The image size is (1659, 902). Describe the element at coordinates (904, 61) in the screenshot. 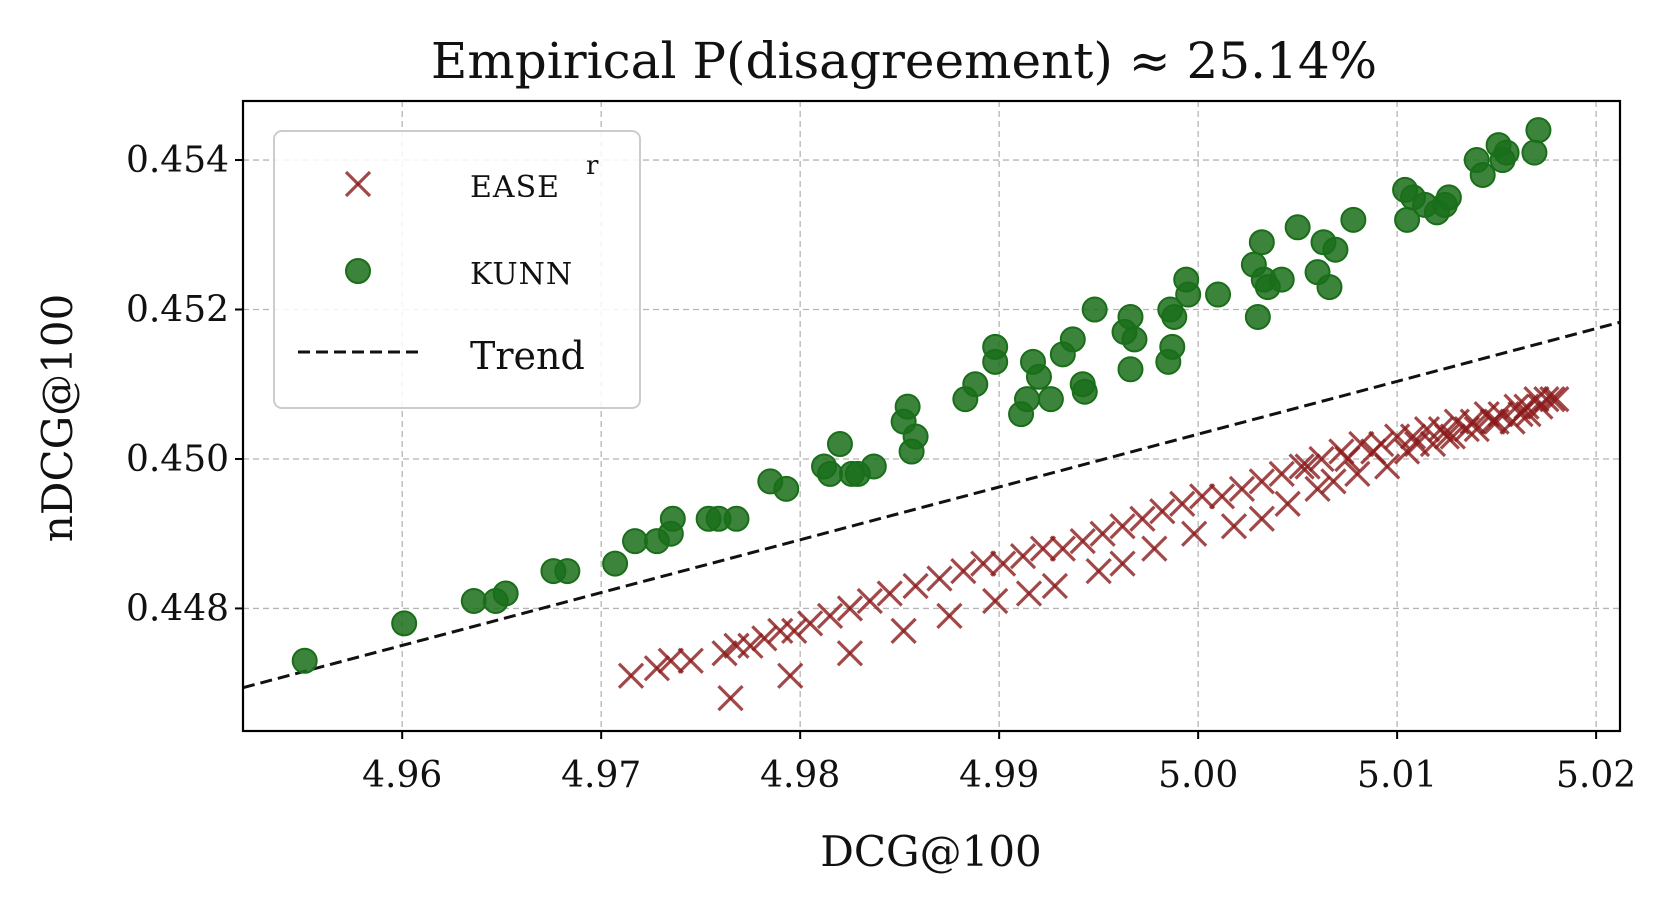

I see `chart-title: Empirical P(disagreement) ≈ 25.14%` at that location.